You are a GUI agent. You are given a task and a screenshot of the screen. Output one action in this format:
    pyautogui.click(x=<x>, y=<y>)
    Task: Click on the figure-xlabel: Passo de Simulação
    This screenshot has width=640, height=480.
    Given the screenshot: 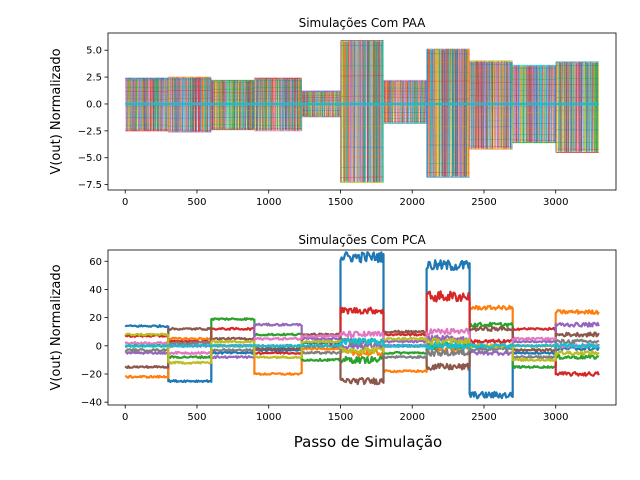 What is the action you would take?
    pyautogui.click(x=368, y=442)
    